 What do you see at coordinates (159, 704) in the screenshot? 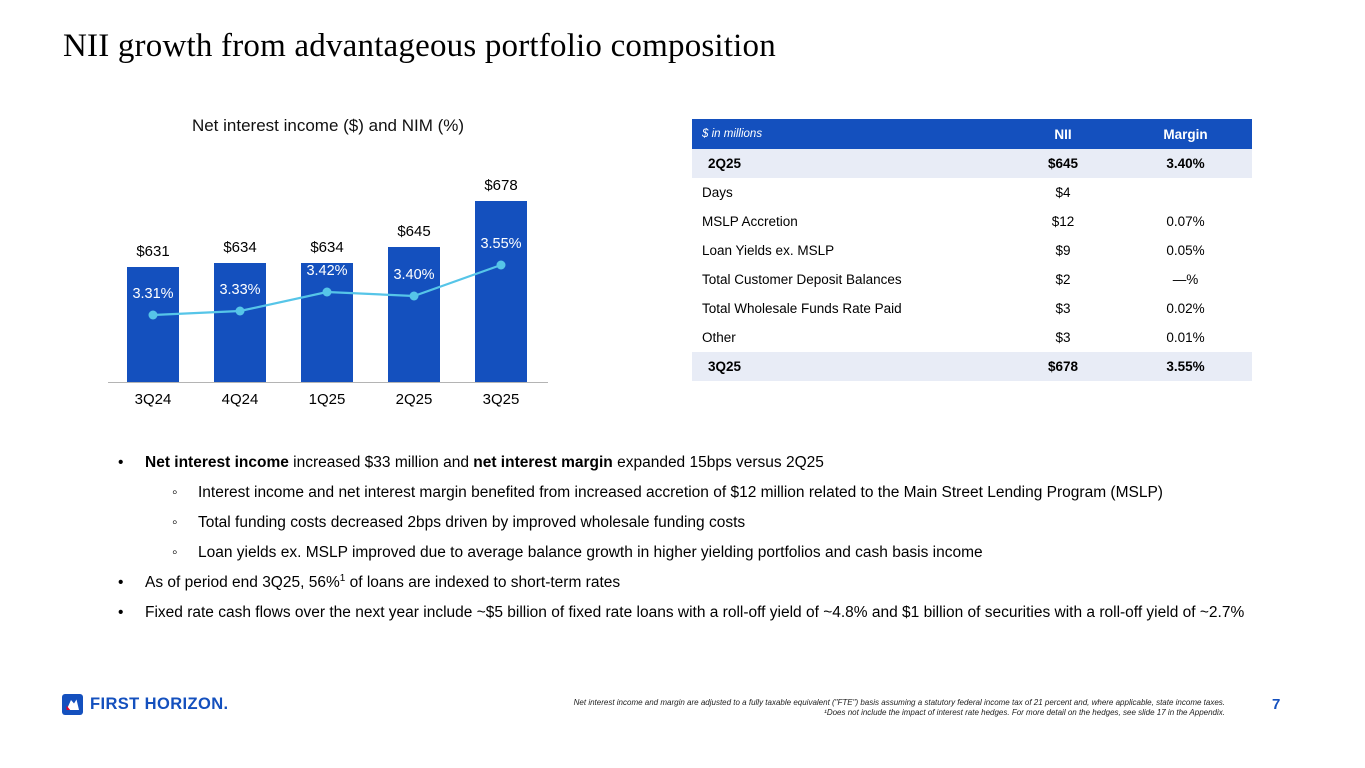
I see `logo-wordmark: FIRST HORIZON.` at bounding box center [159, 704].